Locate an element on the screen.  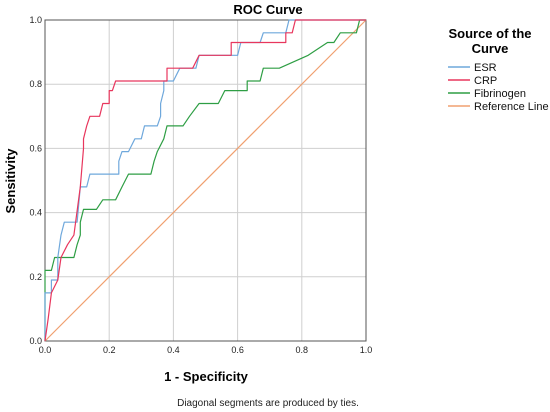
x-tick-label: 0.8 is located at coordinates (302, 350).